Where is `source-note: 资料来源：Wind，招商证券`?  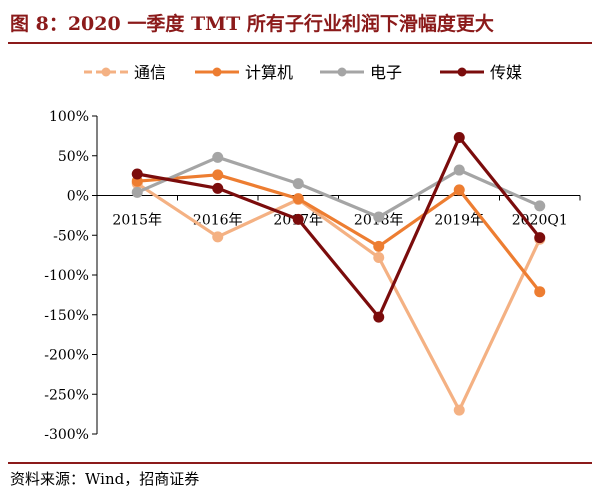 source-note: 资料来源：Wind，招商证券 is located at coordinates (105, 479).